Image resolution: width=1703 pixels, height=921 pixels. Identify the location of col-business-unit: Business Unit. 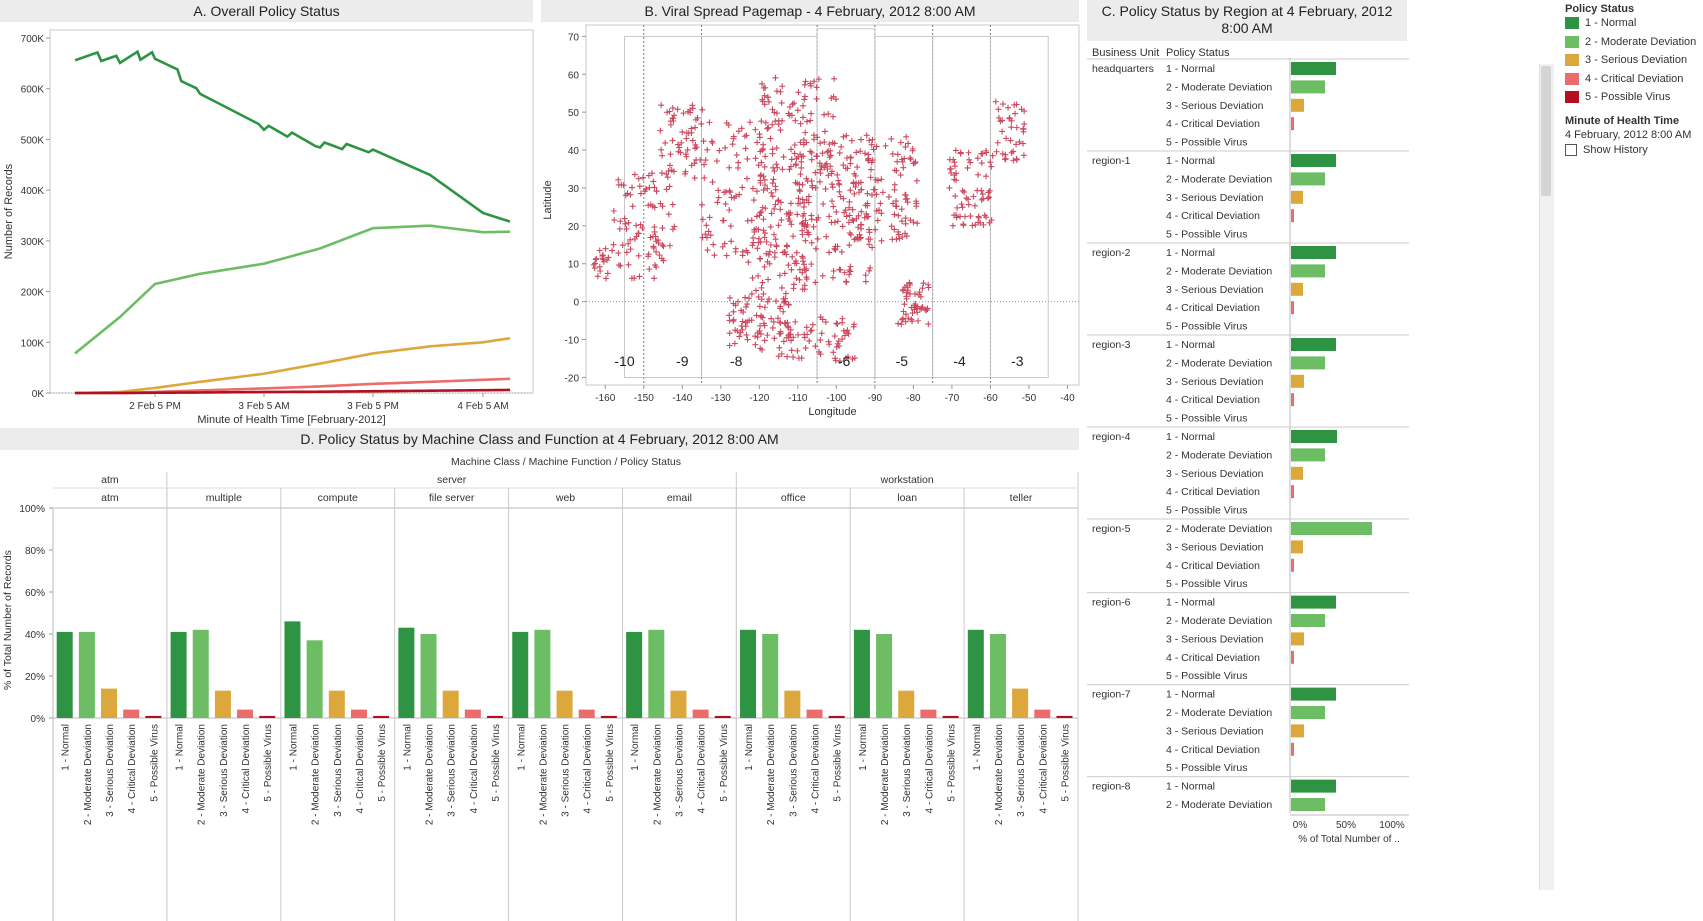
(1126, 53).